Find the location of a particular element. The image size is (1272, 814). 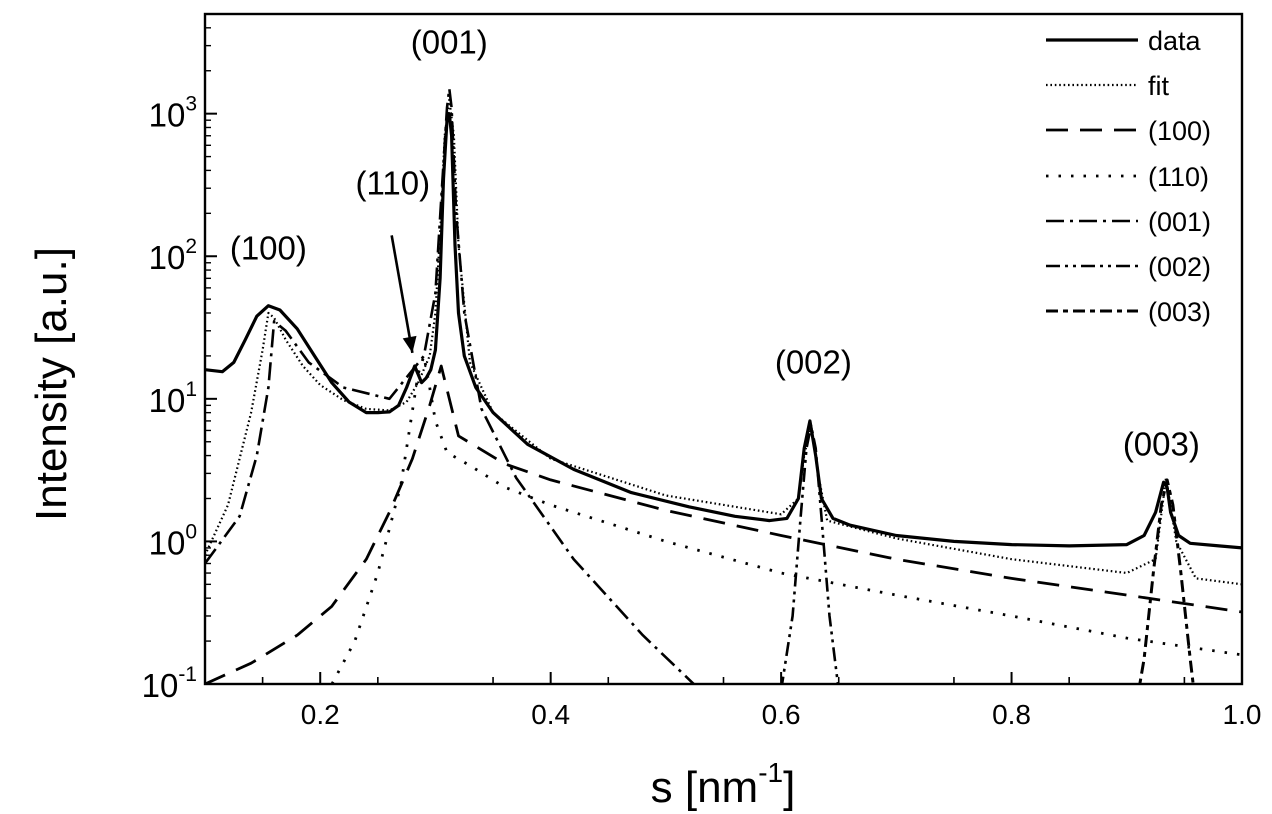

y-tick-exponent: 2 is located at coordinates (191, 246).